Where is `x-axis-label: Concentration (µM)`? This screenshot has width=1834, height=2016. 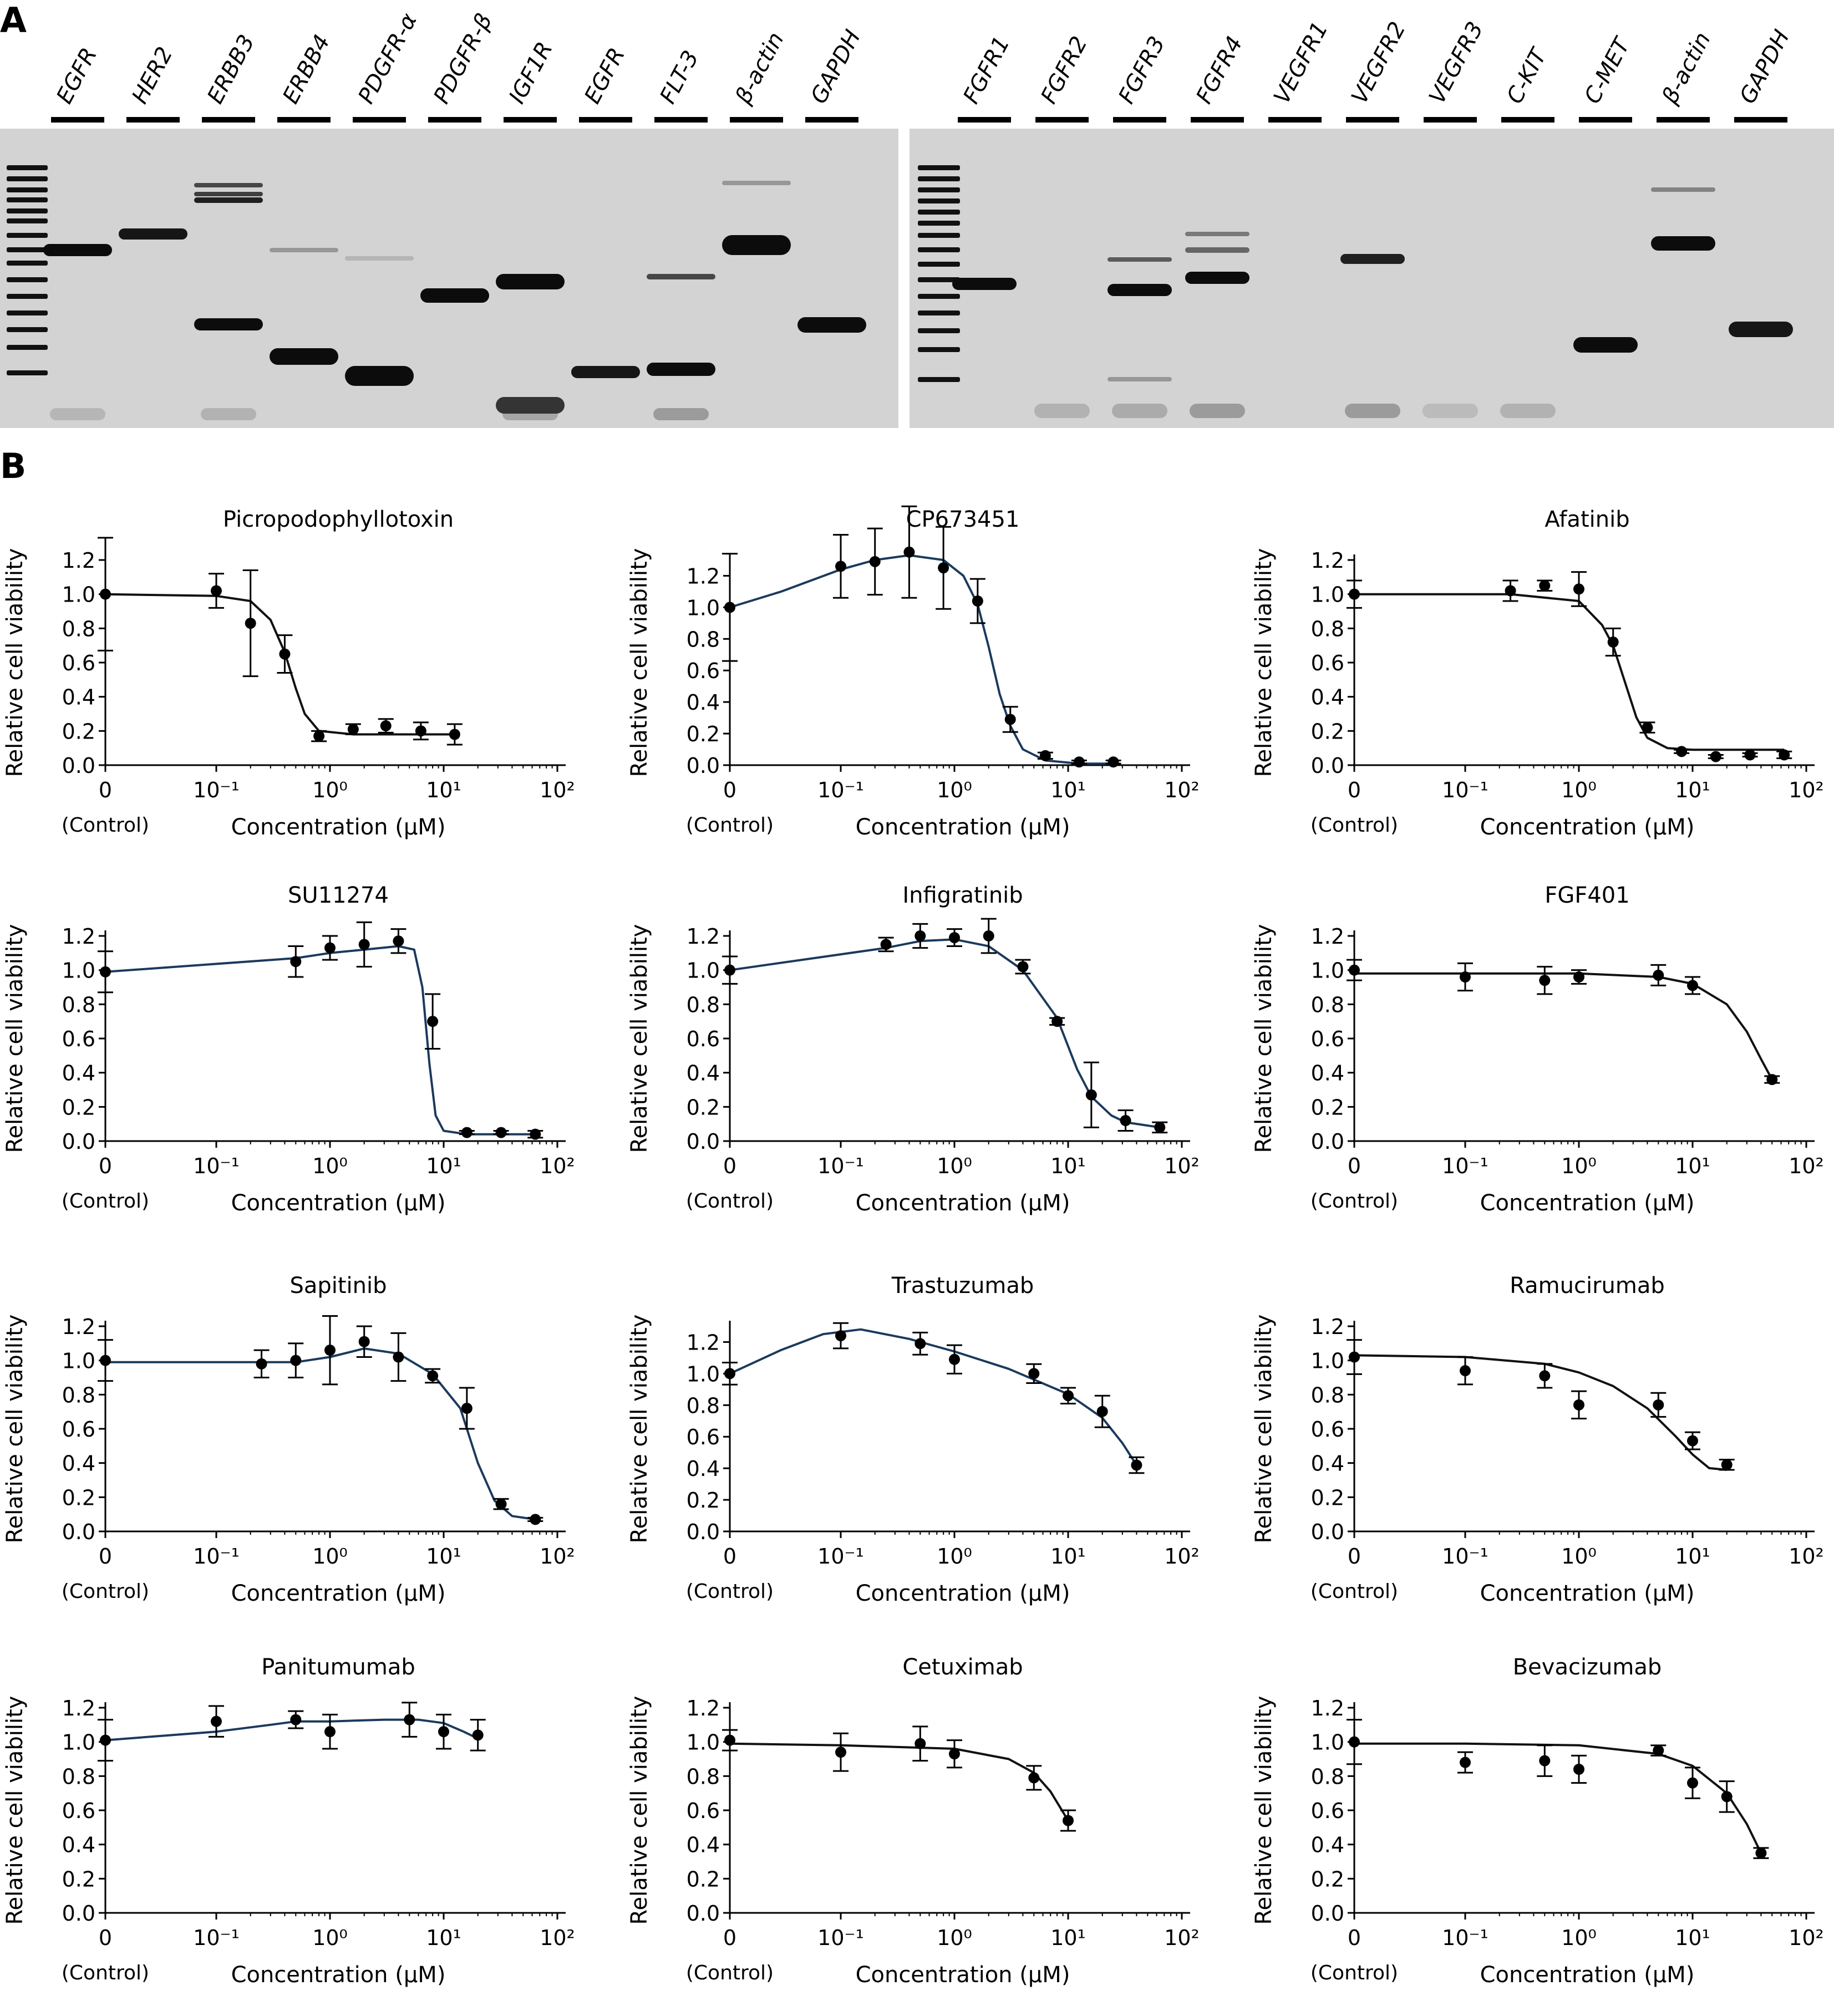
x-axis-label: Concentration (µM) is located at coordinates (963, 1975).